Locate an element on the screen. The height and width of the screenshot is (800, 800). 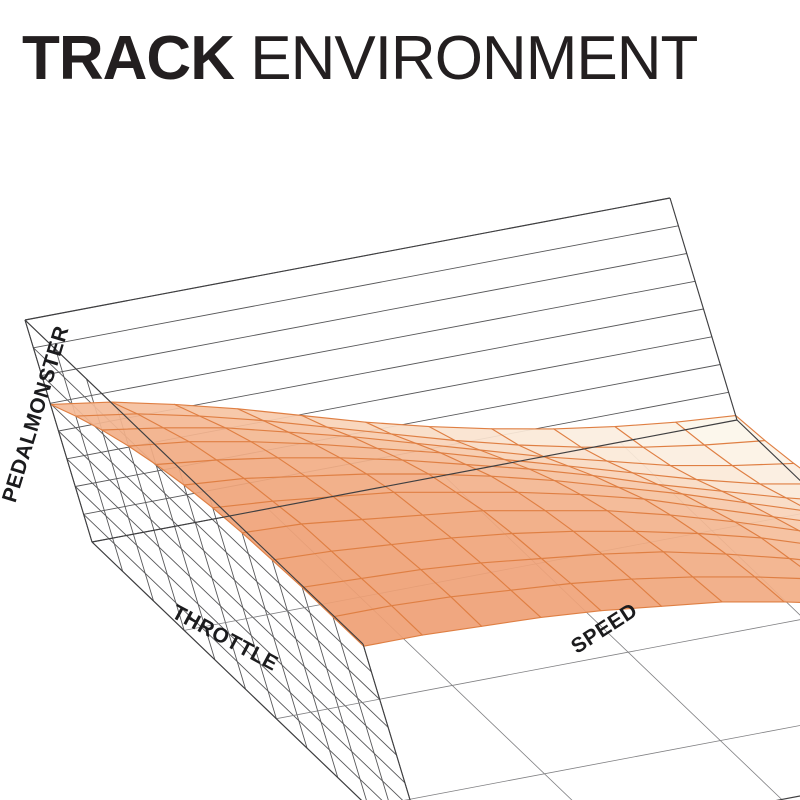
page-title: TRACK ENVIRONMENT is located at coordinates (407, 59).